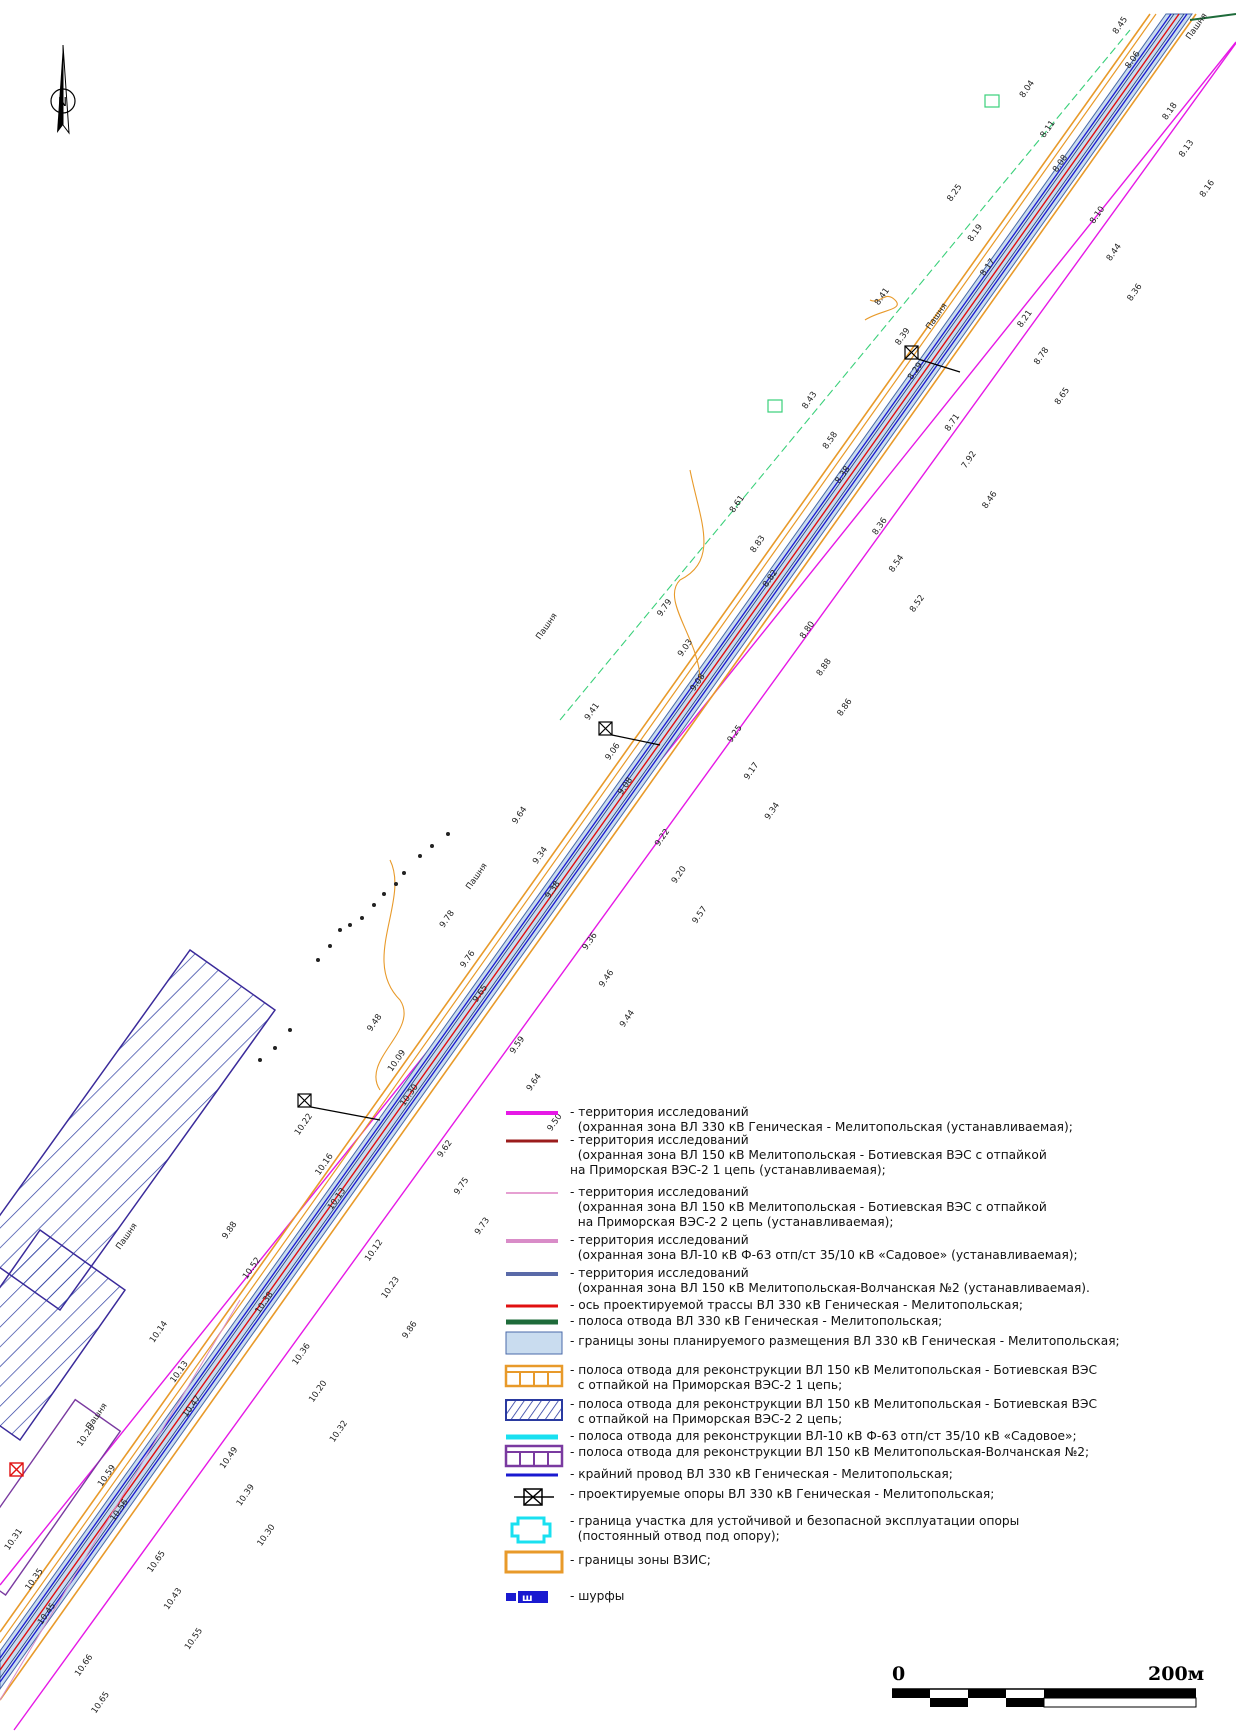  Describe the element at coordinates (989, 500) in the screenshot. I see `elevation-label: 8.46` at that location.